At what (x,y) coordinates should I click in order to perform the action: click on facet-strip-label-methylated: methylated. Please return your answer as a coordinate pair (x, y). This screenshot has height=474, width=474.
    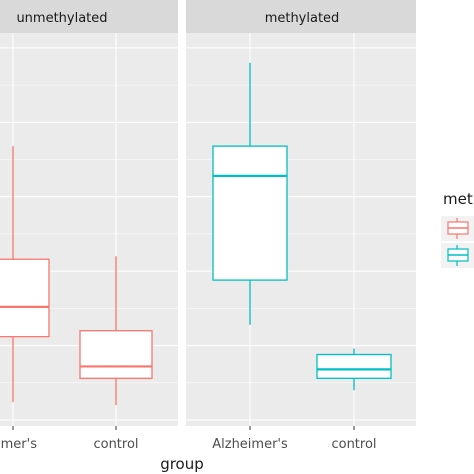
    Looking at the image, I should click on (302, 18).